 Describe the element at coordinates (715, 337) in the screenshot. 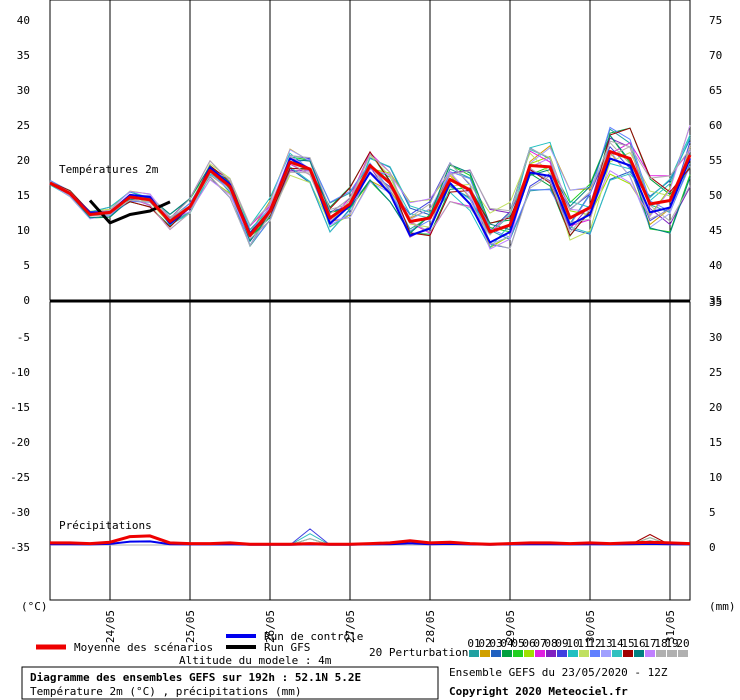

I see `precip-right-tick: 30` at that location.